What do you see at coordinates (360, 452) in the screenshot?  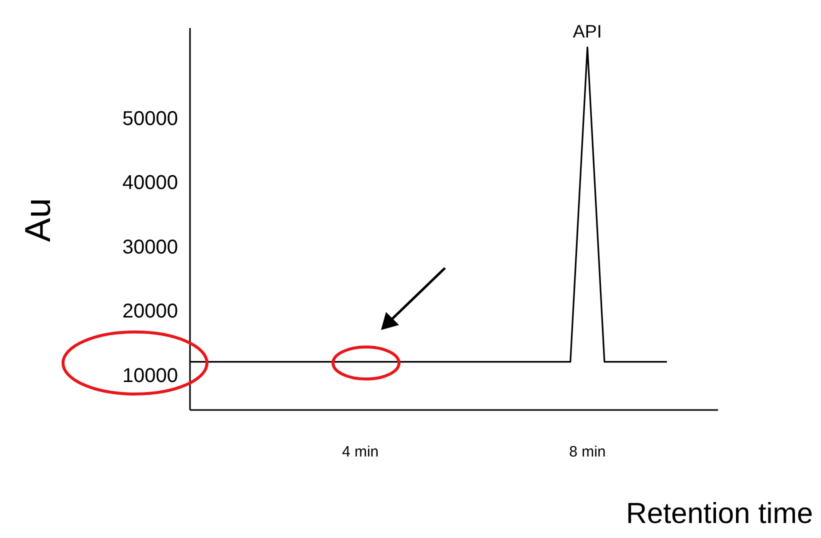 I see `x-tick-label: 4 min` at bounding box center [360, 452].